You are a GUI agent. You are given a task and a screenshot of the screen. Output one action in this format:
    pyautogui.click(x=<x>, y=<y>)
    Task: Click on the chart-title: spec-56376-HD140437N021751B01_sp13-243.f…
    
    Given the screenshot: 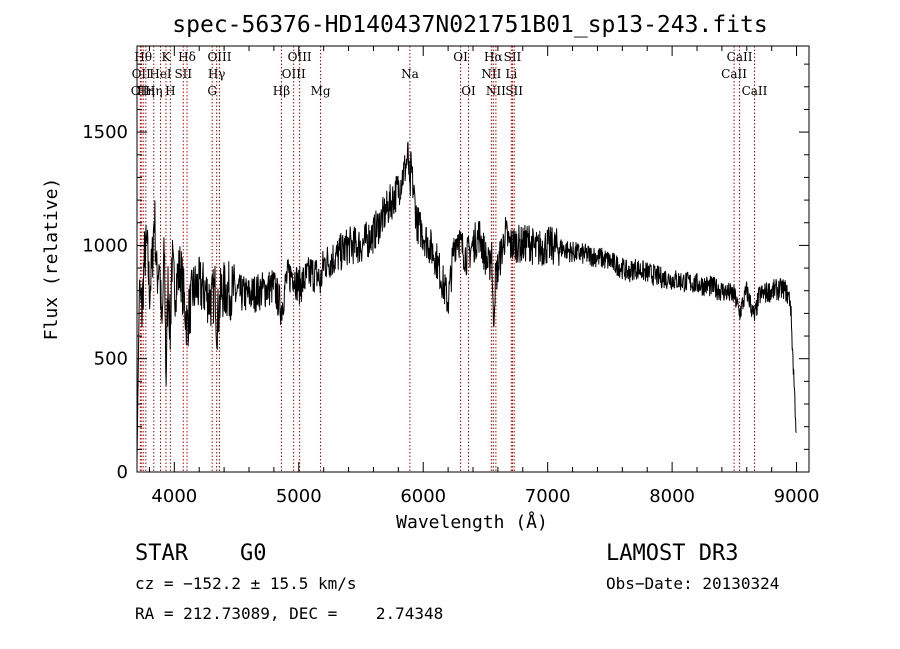 What is the action you would take?
    pyautogui.click(x=469, y=25)
    